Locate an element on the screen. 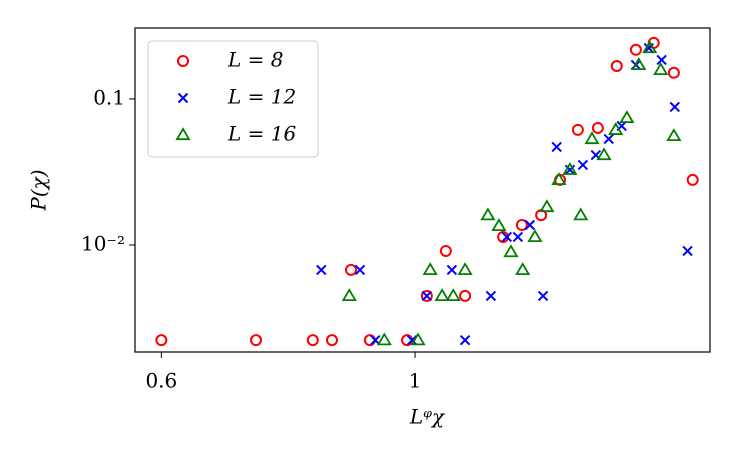 The image size is (747, 462). legend-label: L = 12 is located at coordinates (261, 97).